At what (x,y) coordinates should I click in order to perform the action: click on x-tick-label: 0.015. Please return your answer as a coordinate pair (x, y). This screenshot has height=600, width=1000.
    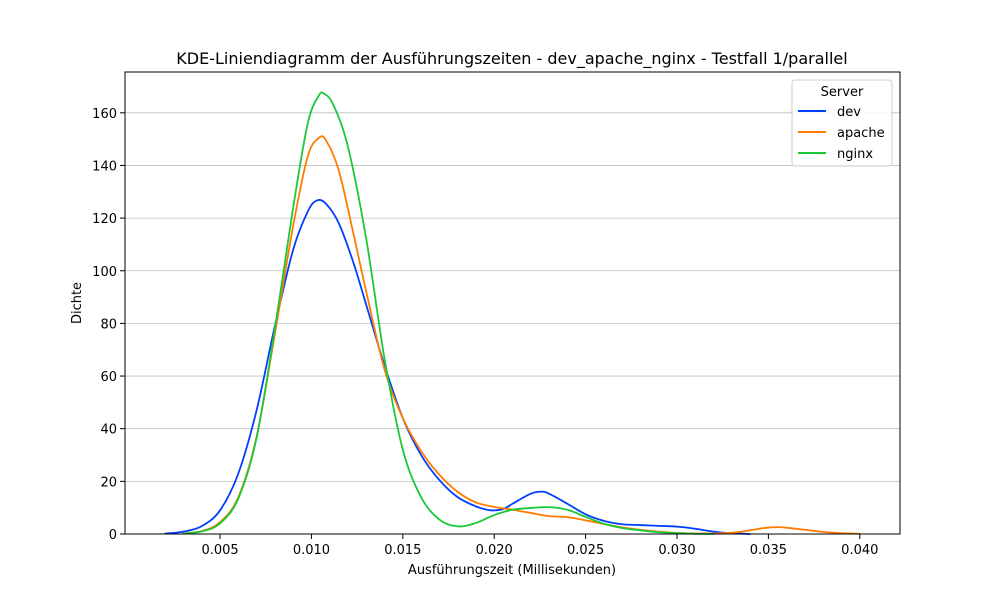
    Looking at the image, I should click on (402, 550).